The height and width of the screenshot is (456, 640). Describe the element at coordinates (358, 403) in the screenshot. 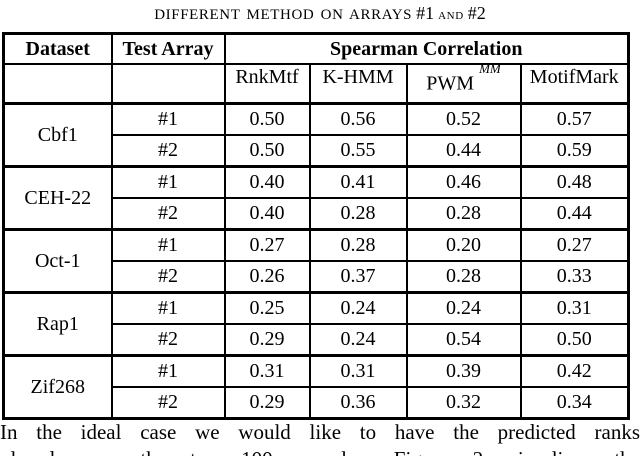

I see `value-cell: 0.36` at that location.